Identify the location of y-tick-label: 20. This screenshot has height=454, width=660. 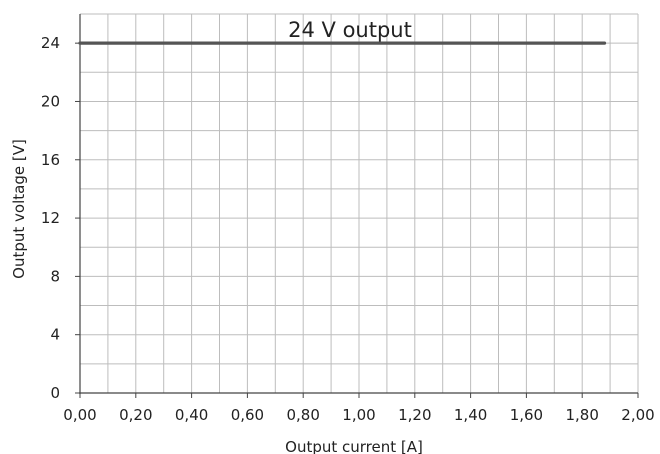
(50, 101).